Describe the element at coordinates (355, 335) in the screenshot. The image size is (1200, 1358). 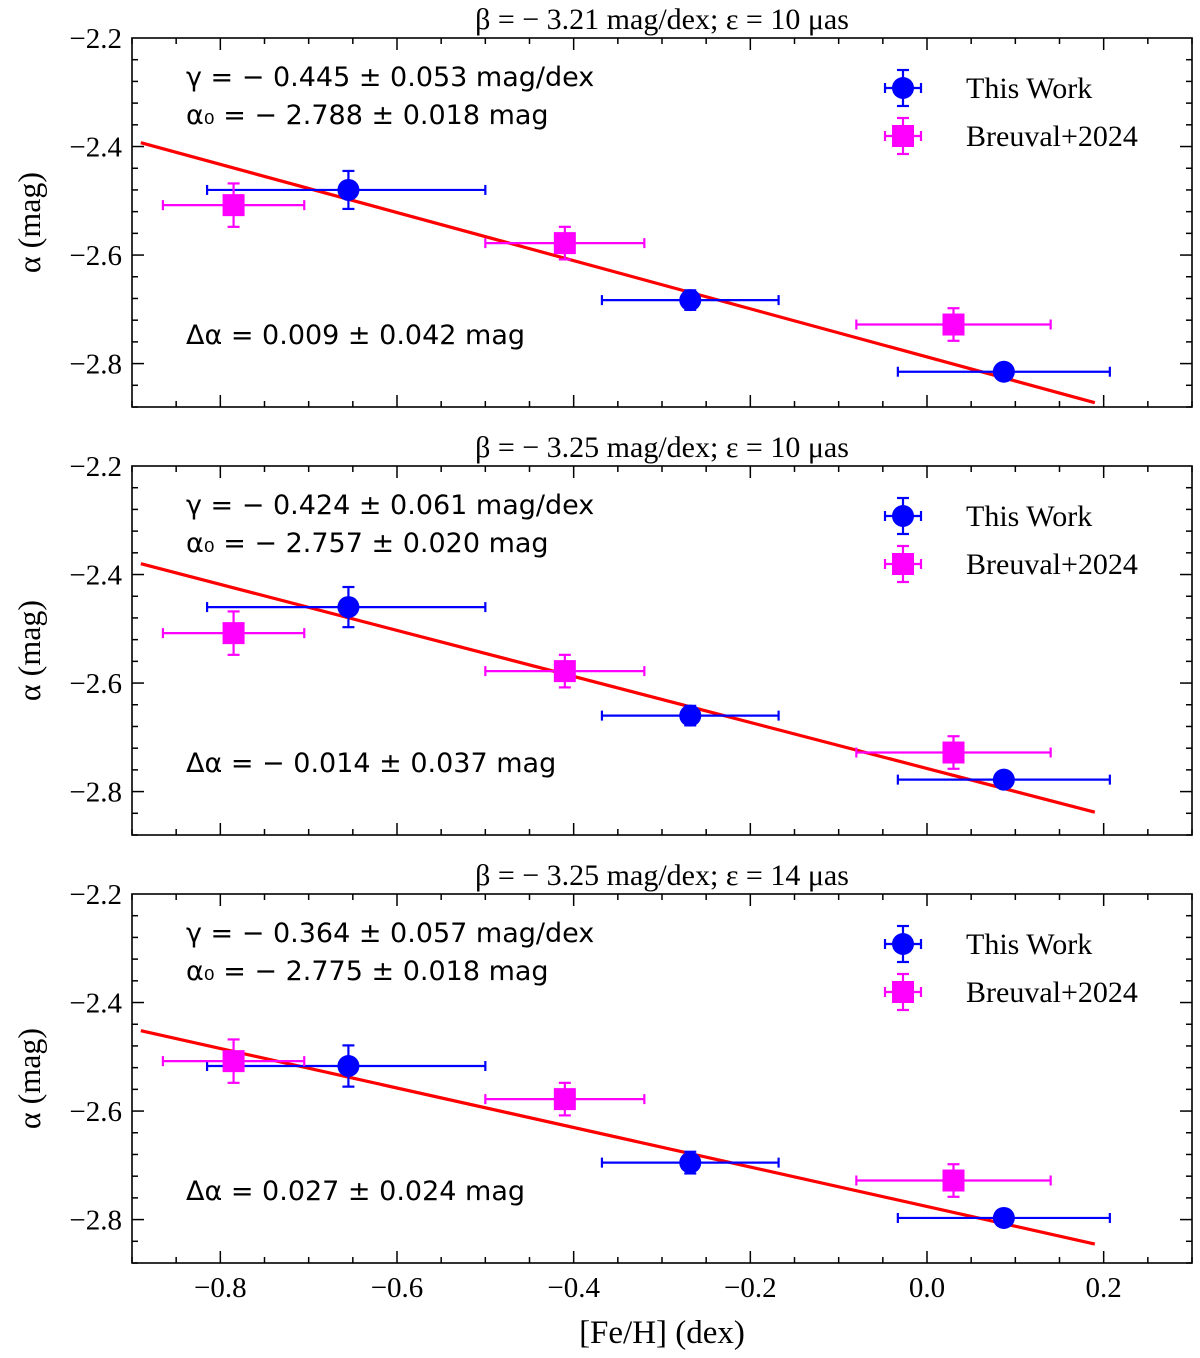
I see `delta-alpha-annotation: Δα = 0.009 ± 0.042 mag` at that location.